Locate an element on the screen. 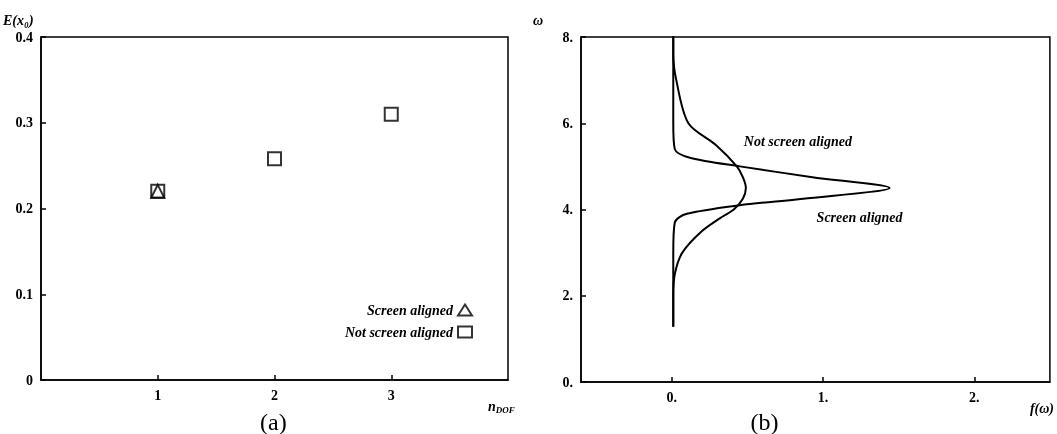 This screenshot has width=1057, height=434. x-tick-label: 1 is located at coordinates (158, 395).